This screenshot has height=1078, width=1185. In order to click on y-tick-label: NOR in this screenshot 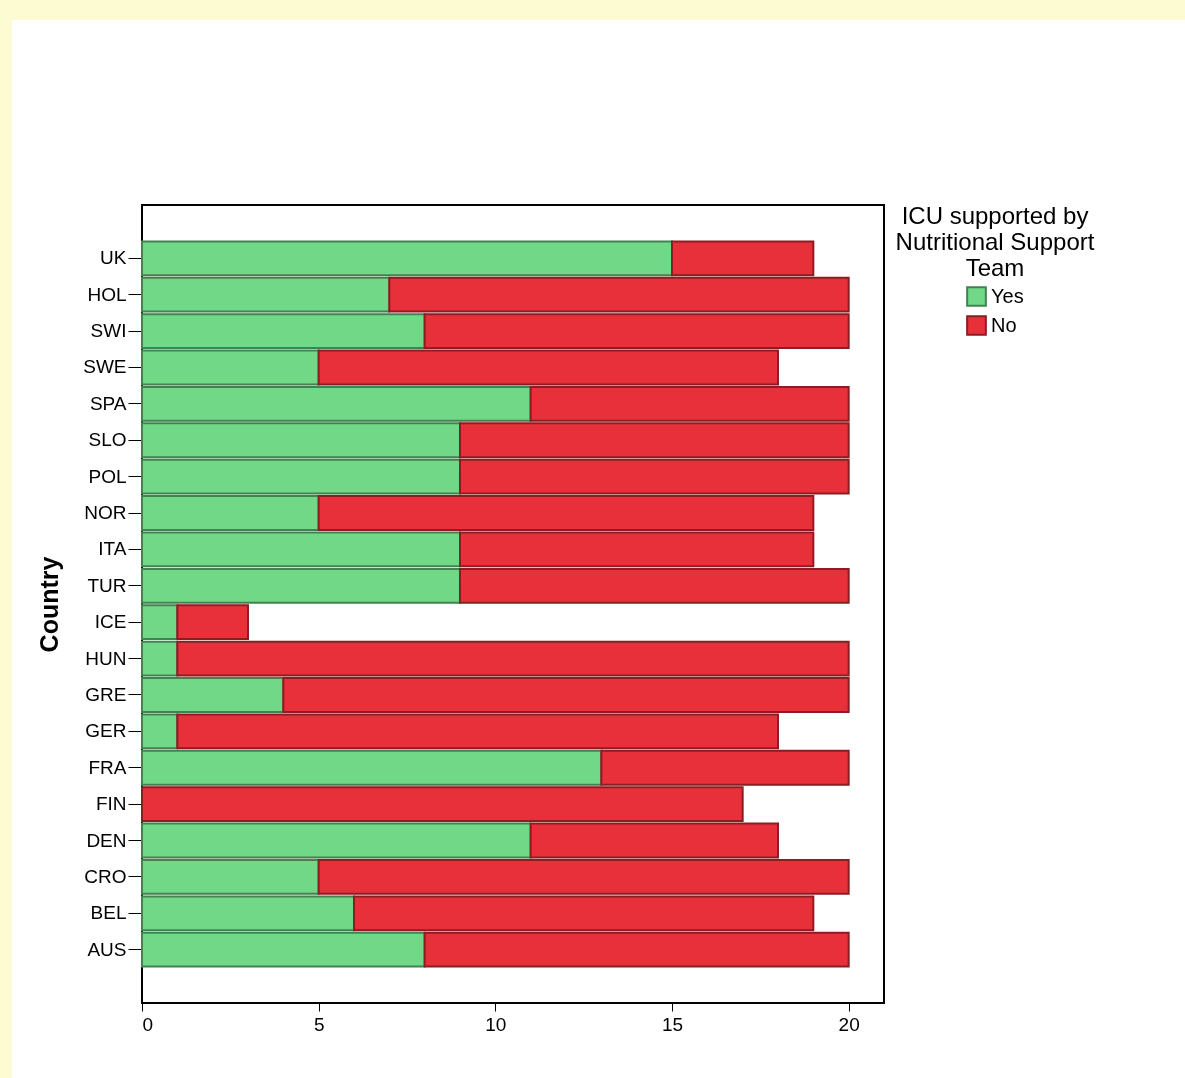, I will do `click(105, 513)`.